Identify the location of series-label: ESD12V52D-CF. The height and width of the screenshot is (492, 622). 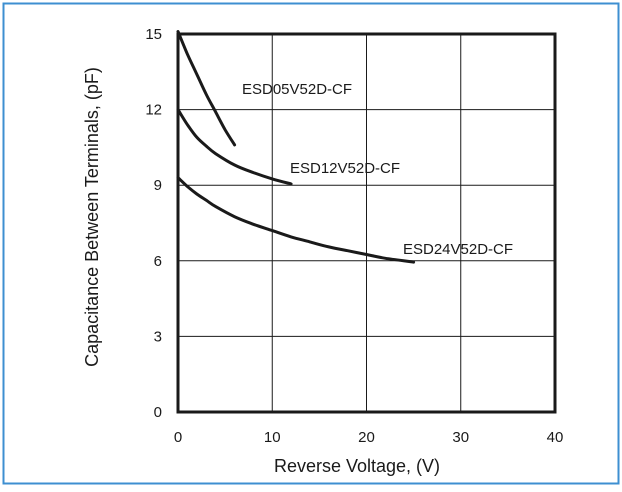
(345, 168).